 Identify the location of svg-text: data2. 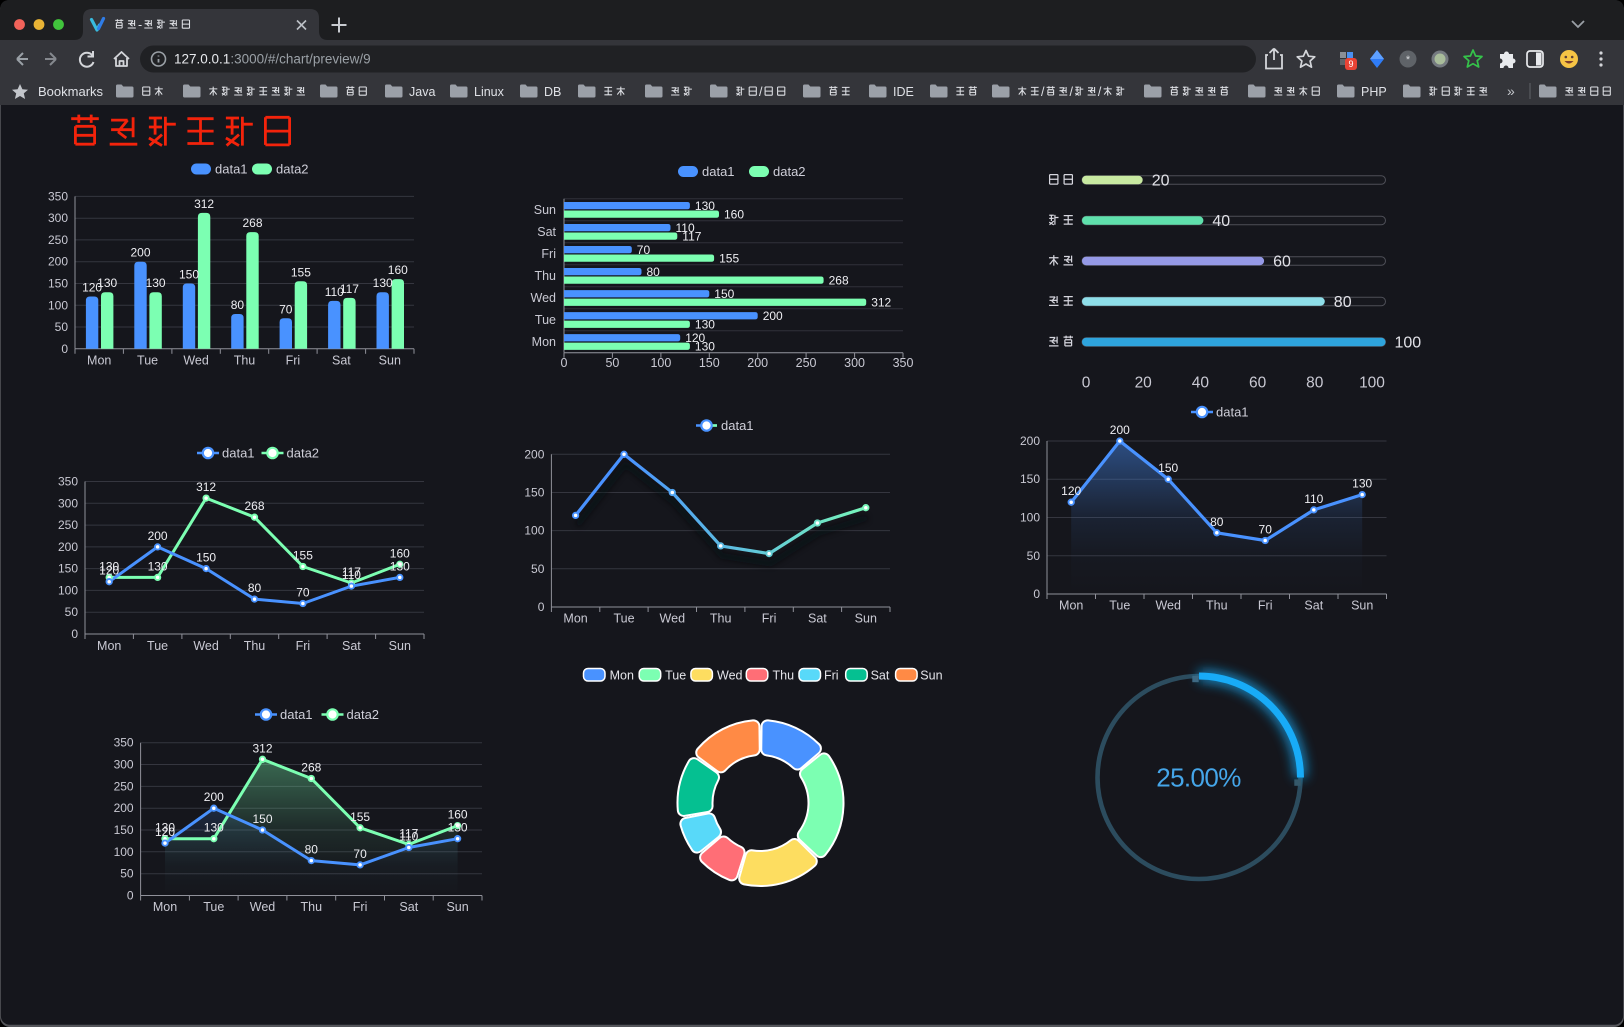
(303, 453).